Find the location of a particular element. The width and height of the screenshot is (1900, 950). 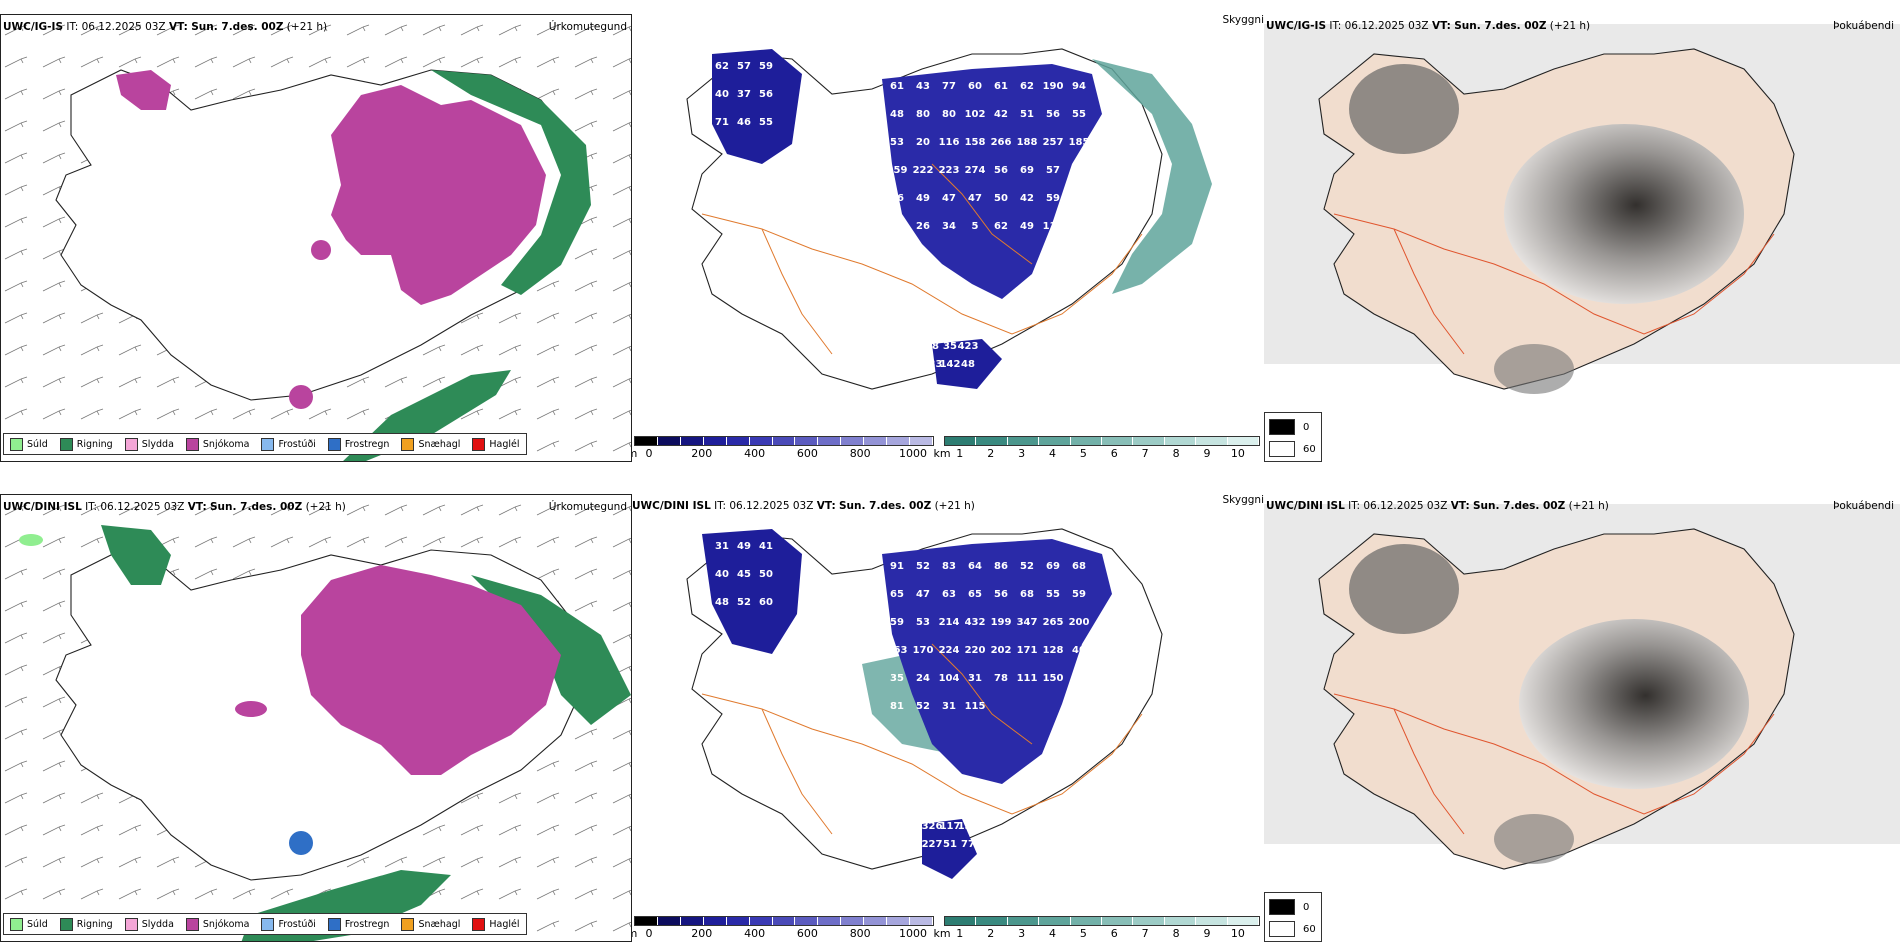

visibility-value: 104 is located at coordinates (897, 226).